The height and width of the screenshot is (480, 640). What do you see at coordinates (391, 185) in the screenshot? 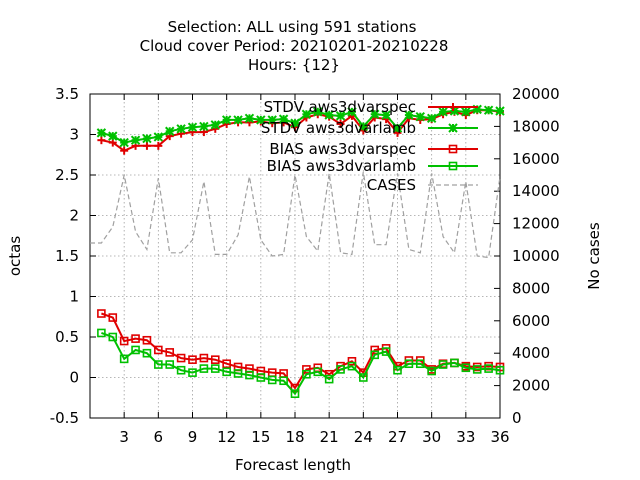
I see `legend-label: CASES` at bounding box center [391, 185].